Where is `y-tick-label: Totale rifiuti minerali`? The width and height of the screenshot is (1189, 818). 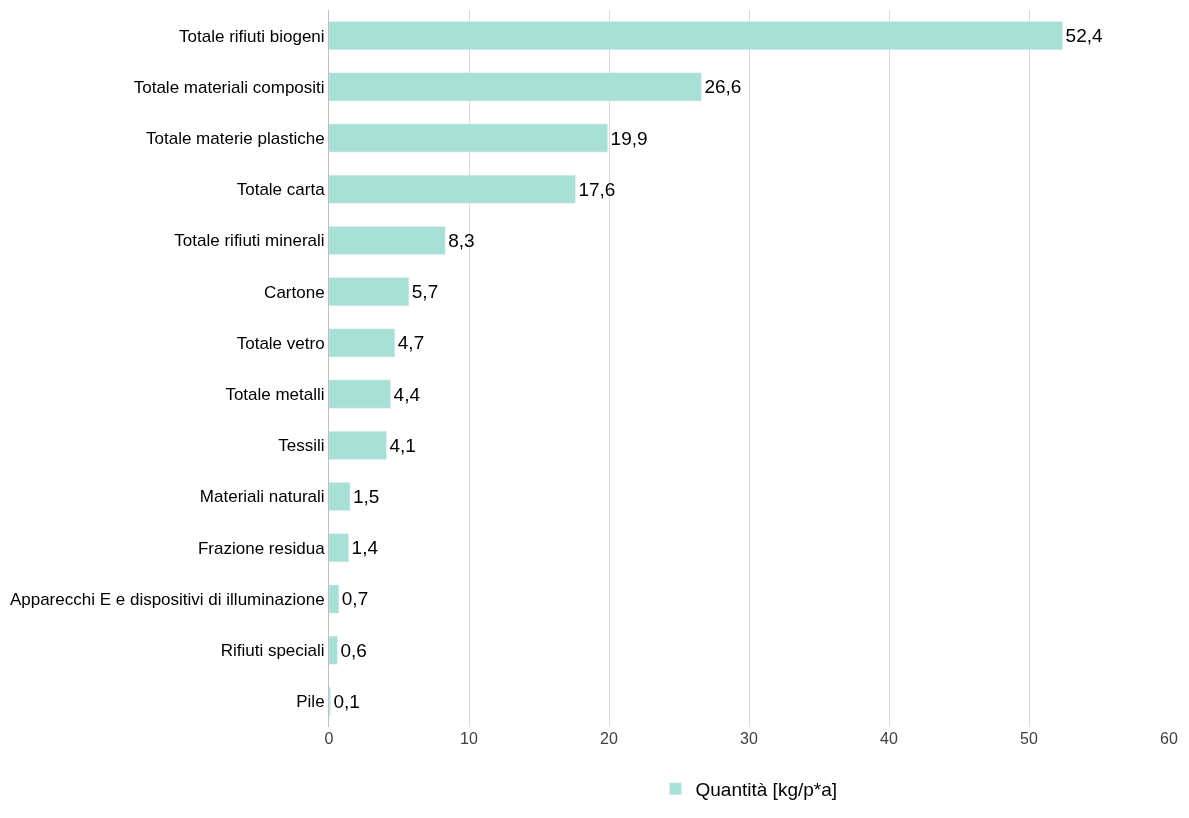
y-tick-label: Totale rifiuti minerali is located at coordinates (249, 241).